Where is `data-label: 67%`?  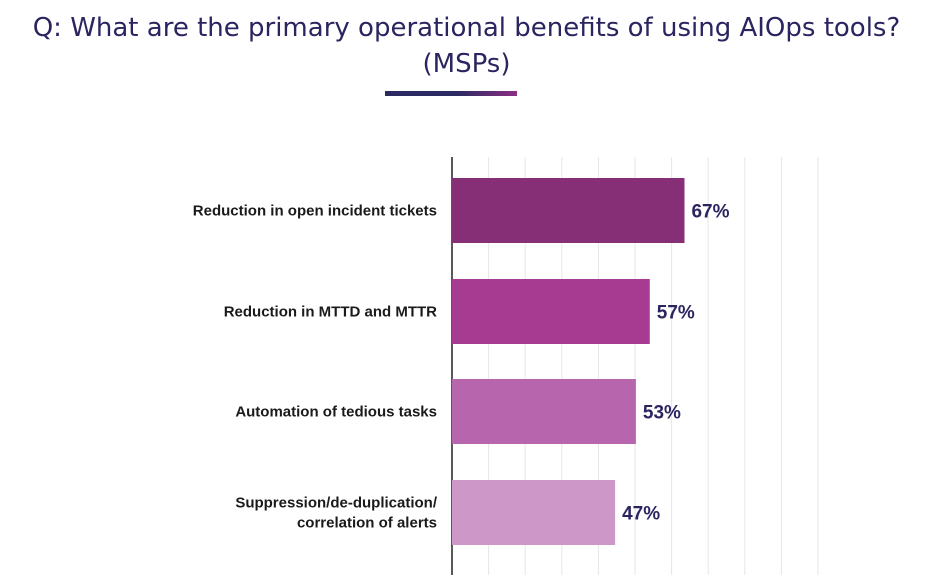
data-label: 67% is located at coordinates (710, 212).